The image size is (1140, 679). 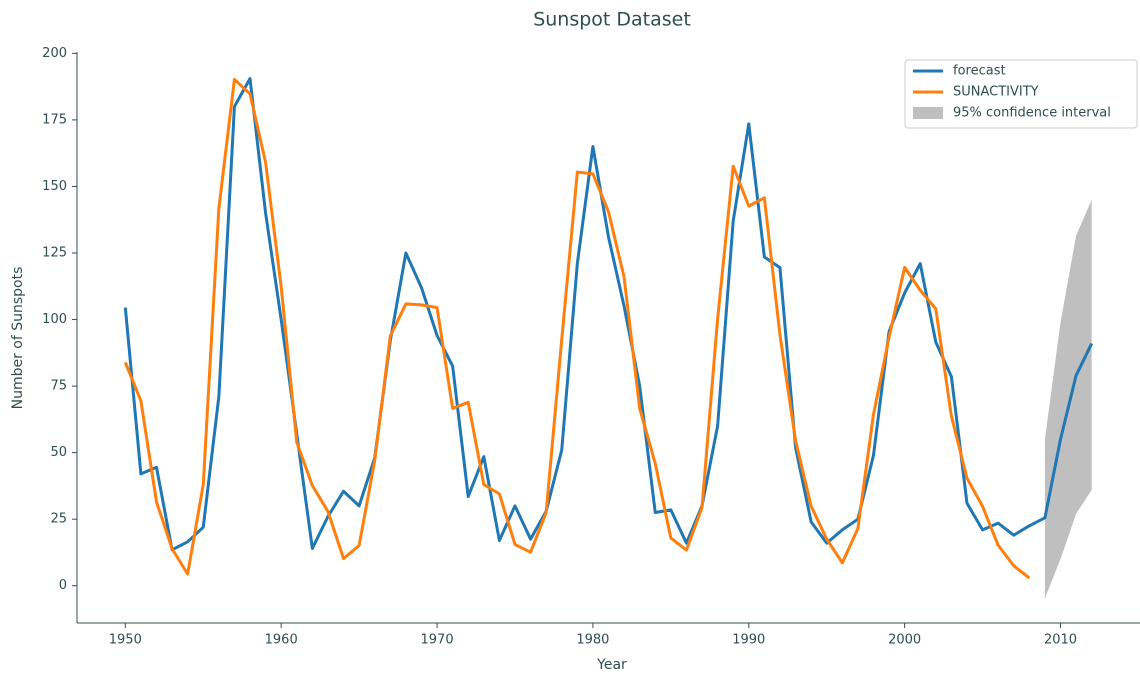 What do you see at coordinates (54, 319) in the screenshot?
I see `y-tick-label: 100` at bounding box center [54, 319].